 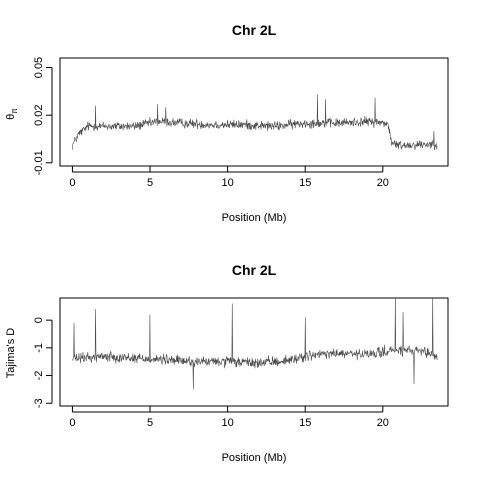 I want to click on y-axis-label-sub: π, so click(x=14, y=111).